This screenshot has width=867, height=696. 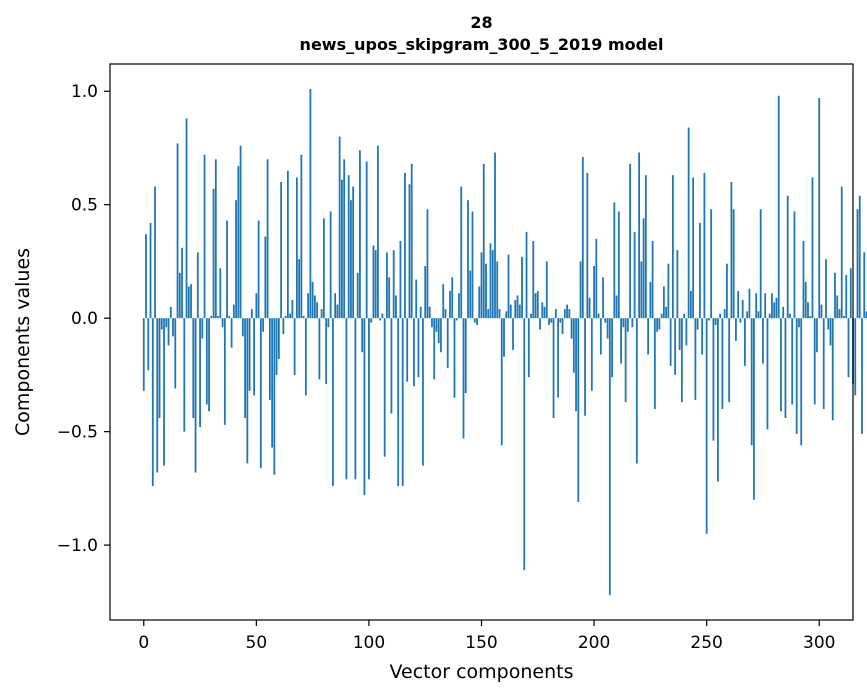 I want to click on x-tick-label: 200, so click(x=594, y=643).